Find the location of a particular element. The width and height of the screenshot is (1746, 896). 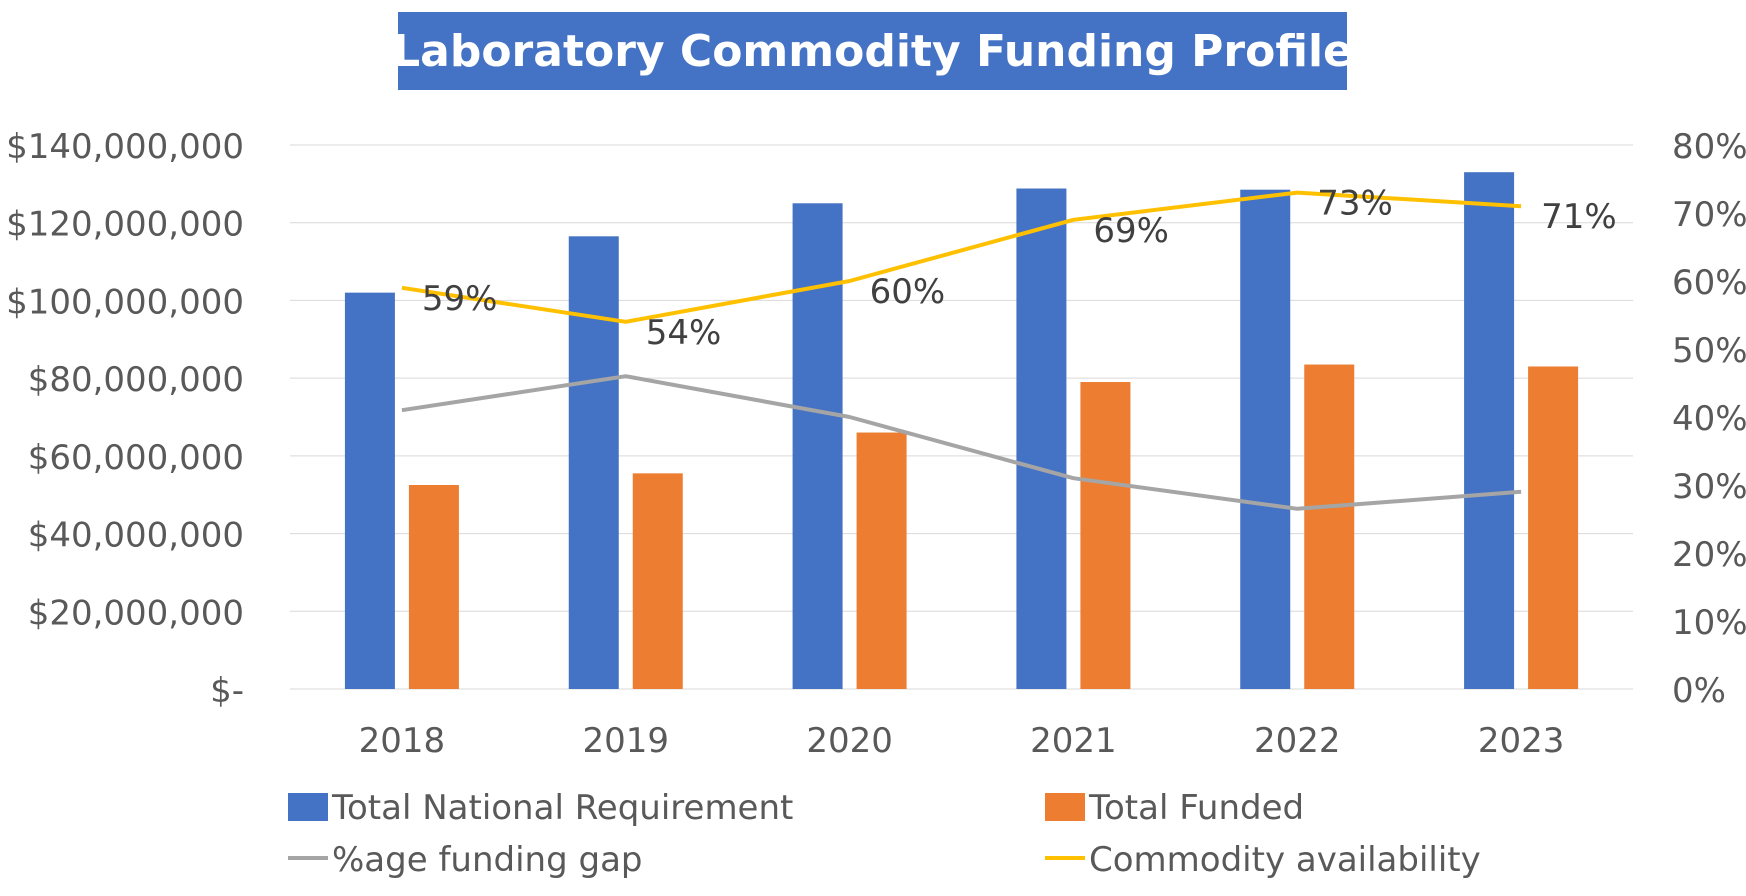

x-tick-label: 2023 is located at coordinates (1521, 741).